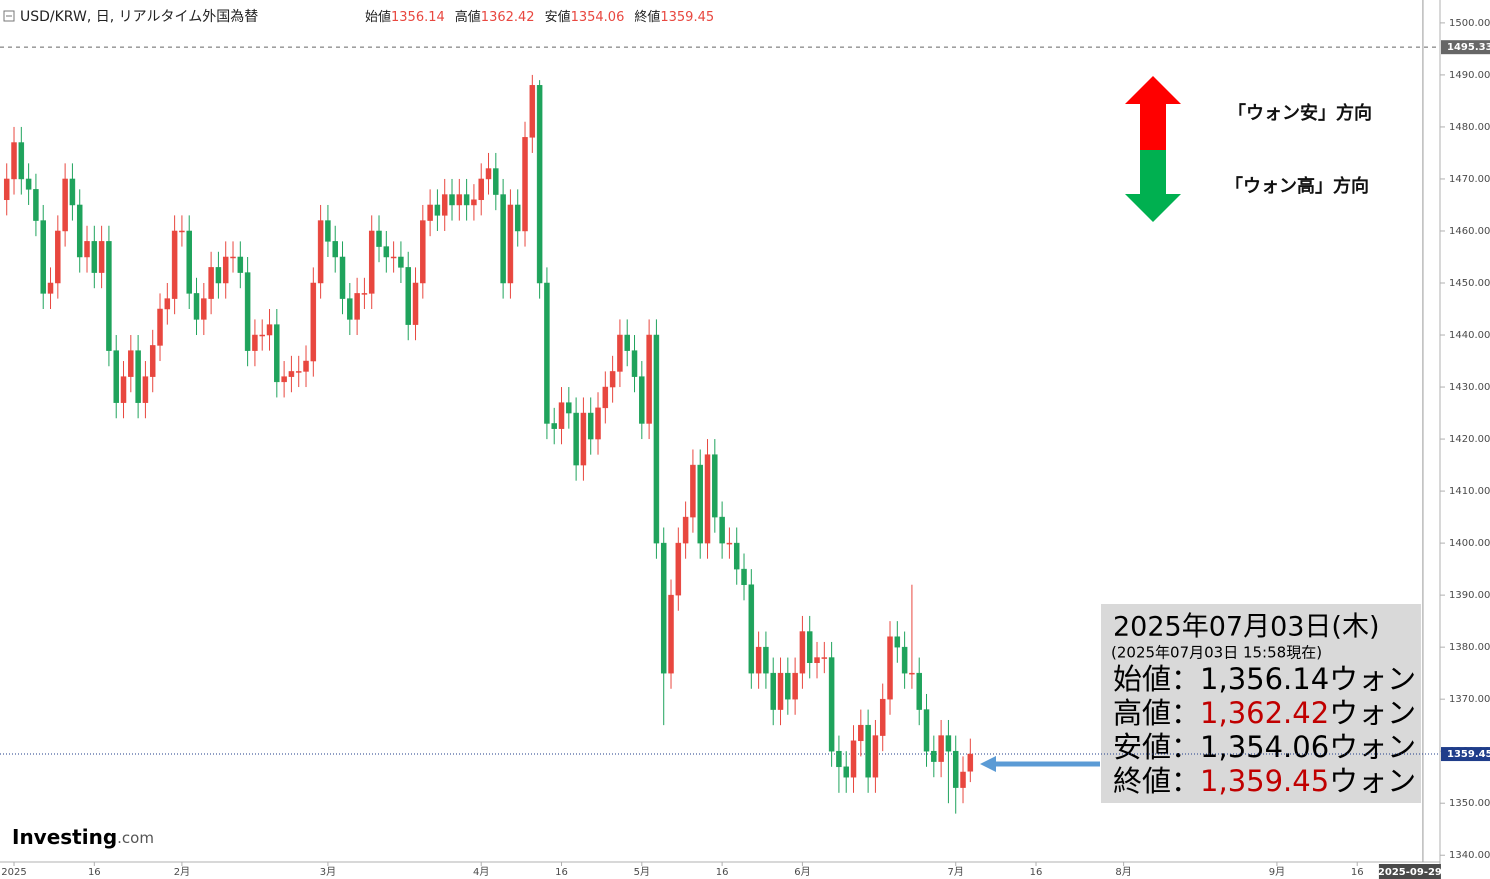  What do you see at coordinates (1469, 439) in the screenshot?
I see `y-tick-label: 1420.00` at bounding box center [1469, 439].